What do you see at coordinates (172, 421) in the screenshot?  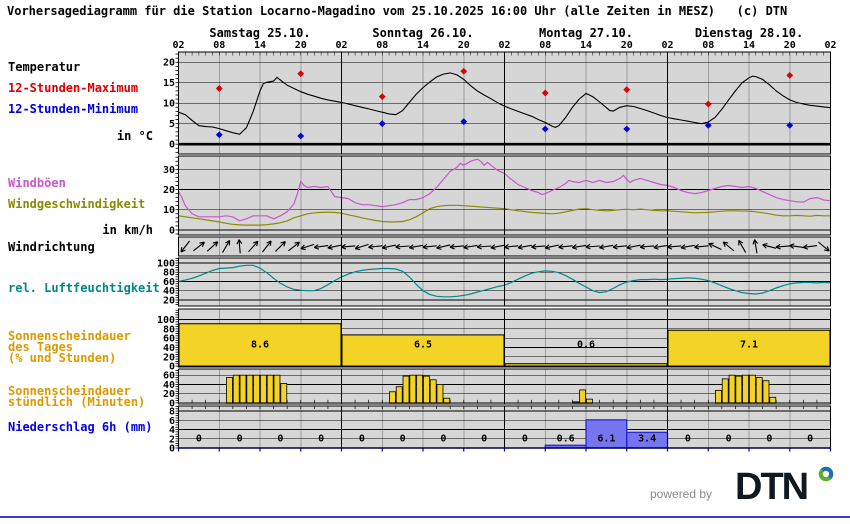 I see `svg-text: 6` at bounding box center [172, 421].